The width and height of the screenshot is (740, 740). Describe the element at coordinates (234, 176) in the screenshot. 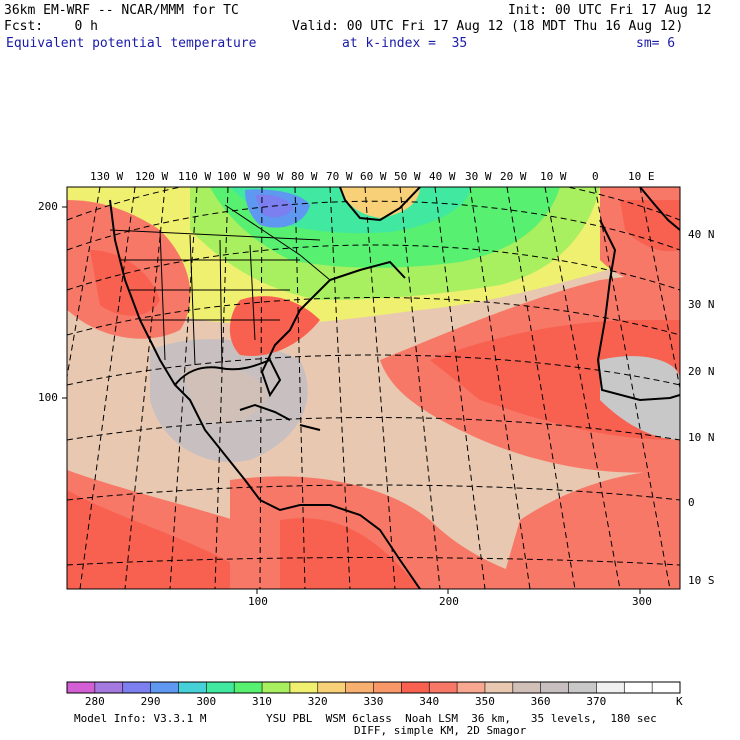

I see `lon-label-100w: 100 W` at that location.